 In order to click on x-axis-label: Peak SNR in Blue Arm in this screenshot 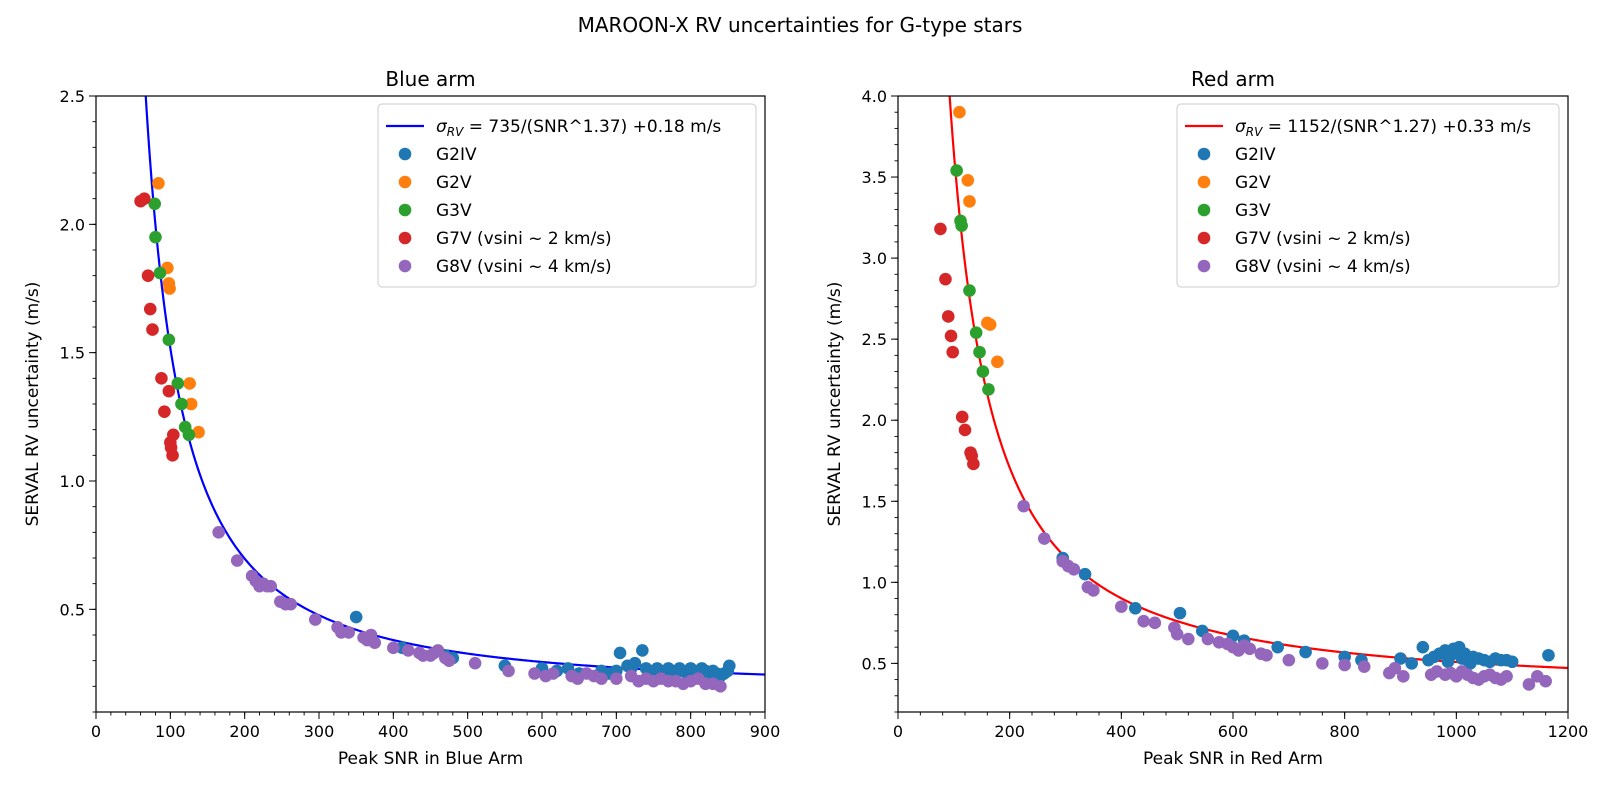, I will do `click(430, 759)`.